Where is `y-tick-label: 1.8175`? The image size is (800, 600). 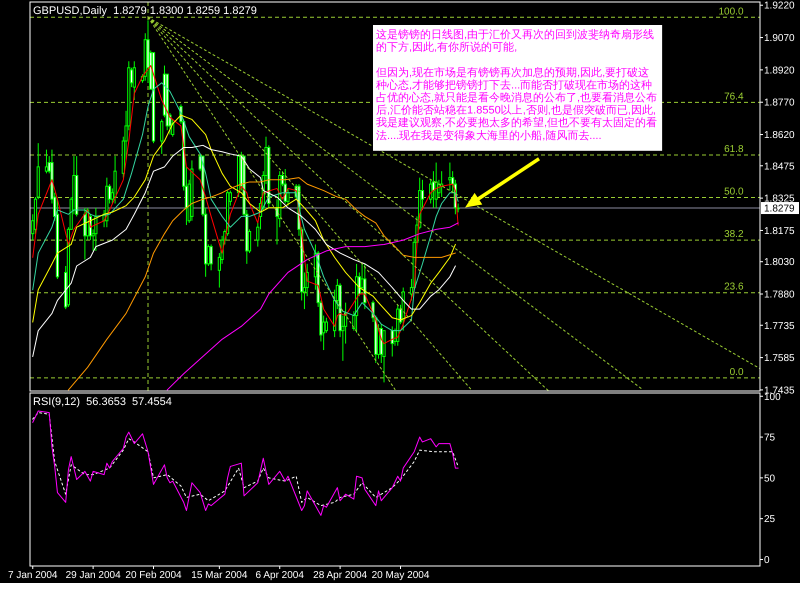
y-tick-label: 1.8175 is located at coordinates (780, 231).